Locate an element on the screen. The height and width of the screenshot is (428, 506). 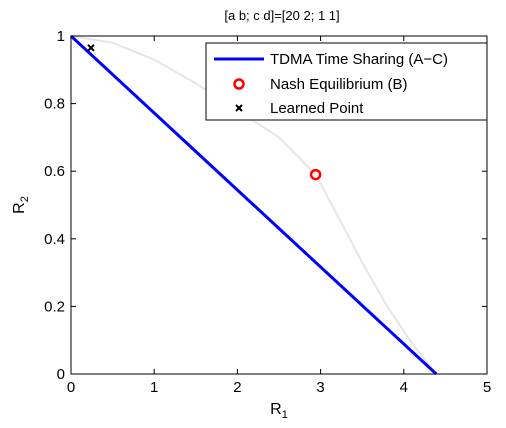
x-tick-label: 1 is located at coordinates (154, 387).